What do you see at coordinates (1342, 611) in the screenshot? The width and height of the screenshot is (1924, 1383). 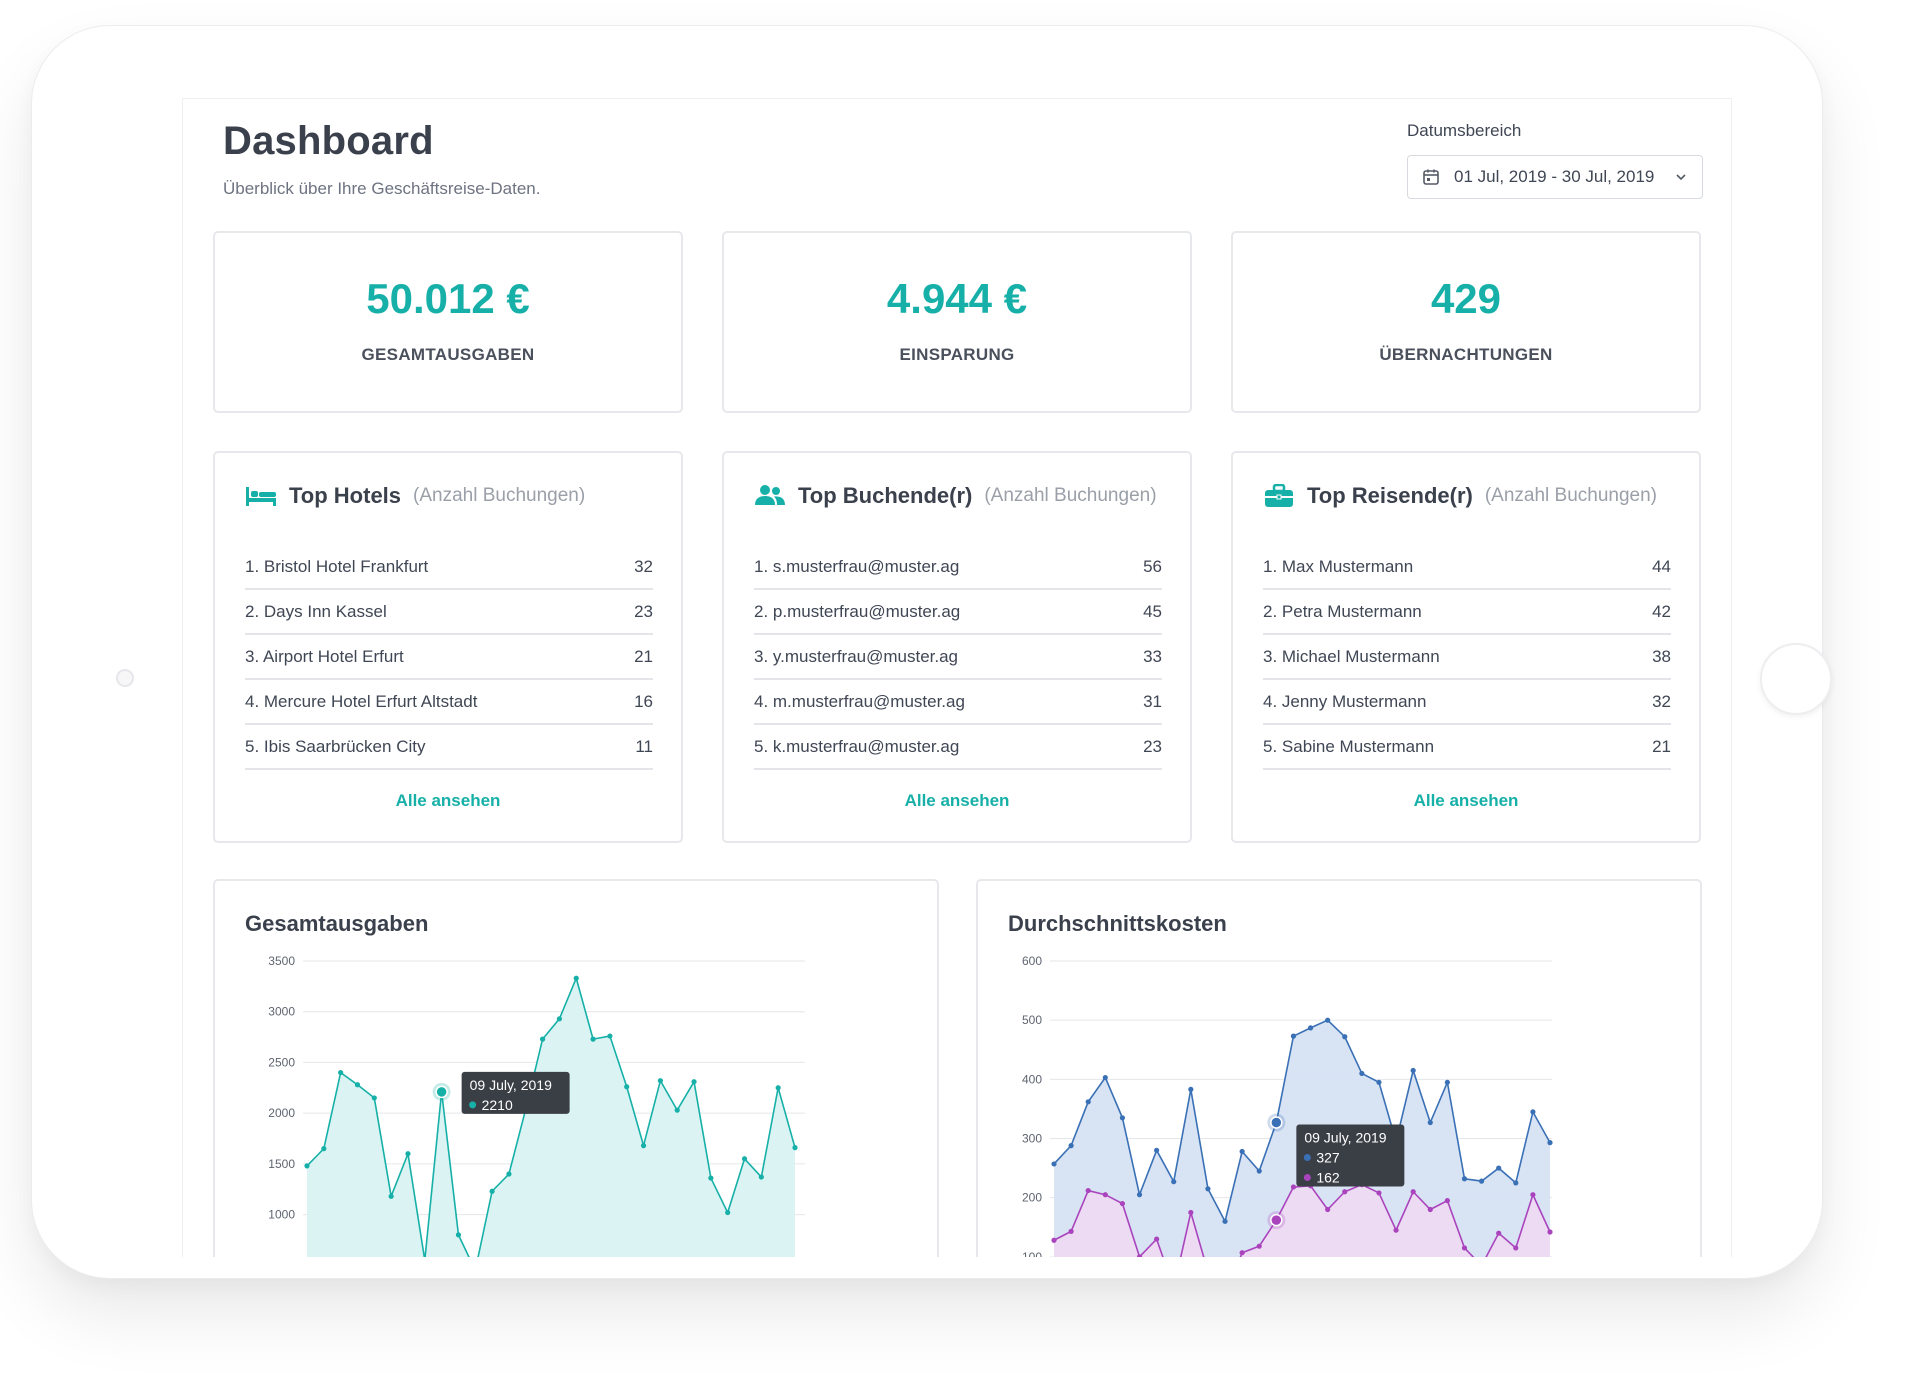 I see `list-item-name: 2. Petra Mustermann` at bounding box center [1342, 611].